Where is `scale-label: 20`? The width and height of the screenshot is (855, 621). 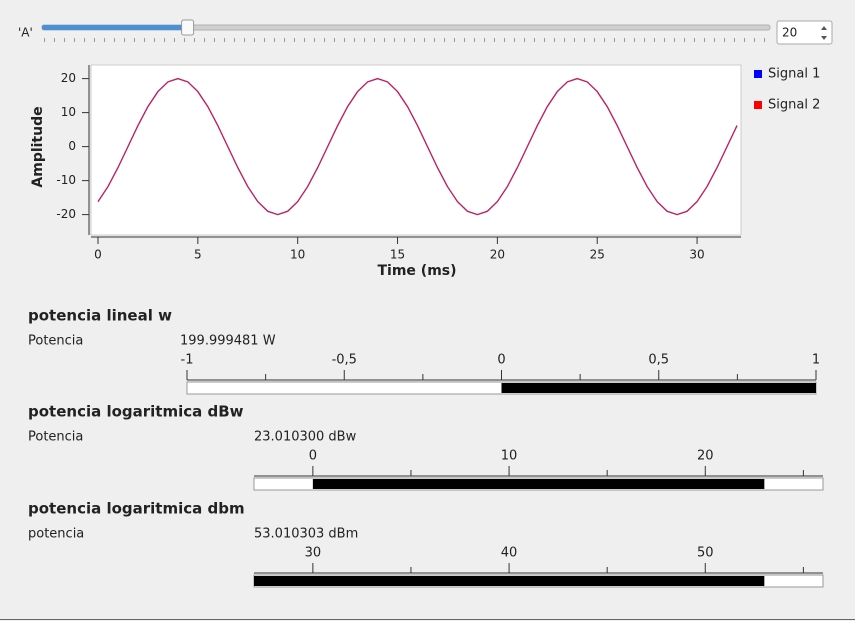
scale-label: 20 is located at coordinates (705, 456).